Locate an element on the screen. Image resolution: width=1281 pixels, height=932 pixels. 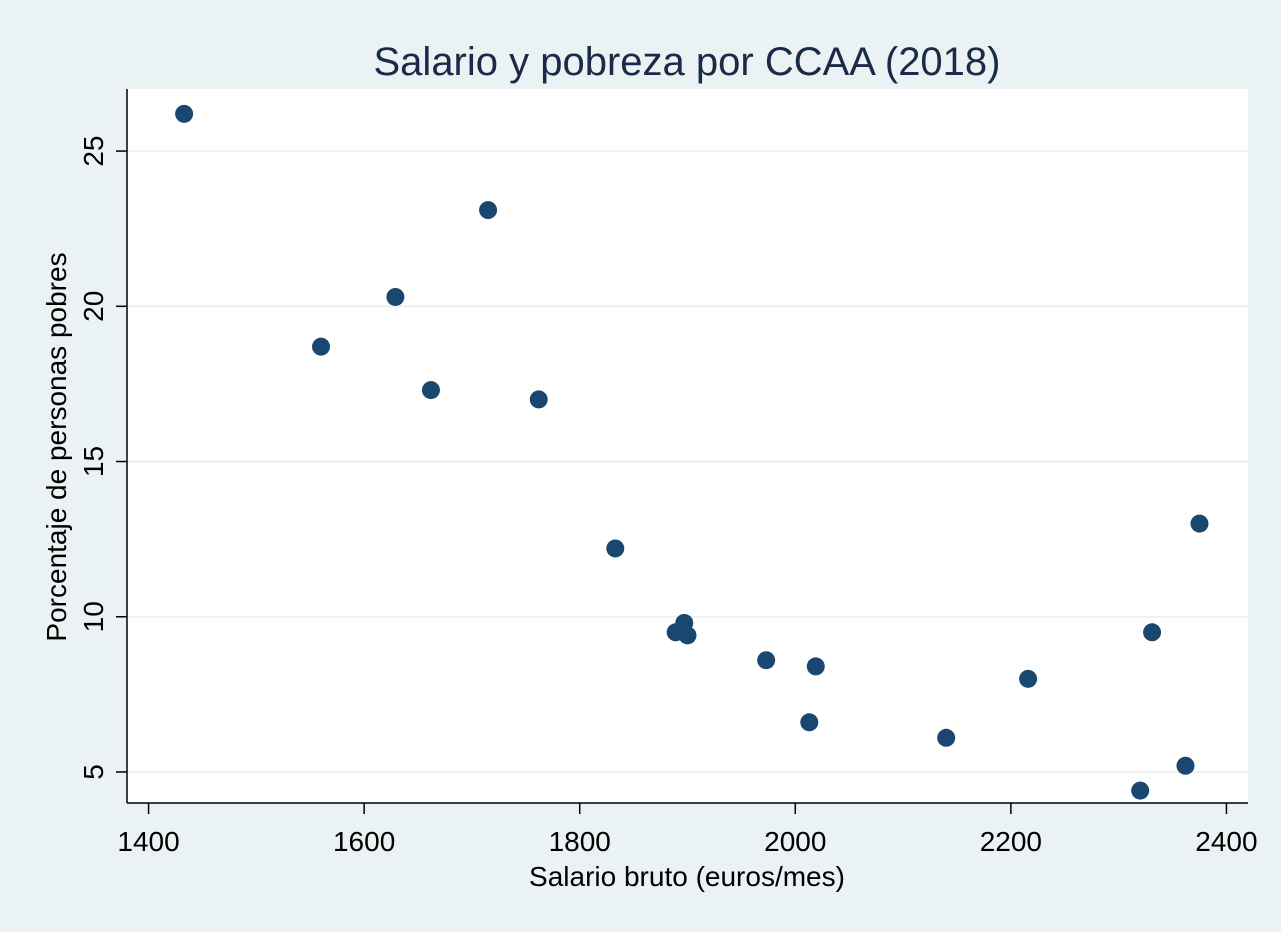
x-axis-ticks: 1400 1600 1800 2000 2200 2400 is located at coordinates (687, 830).